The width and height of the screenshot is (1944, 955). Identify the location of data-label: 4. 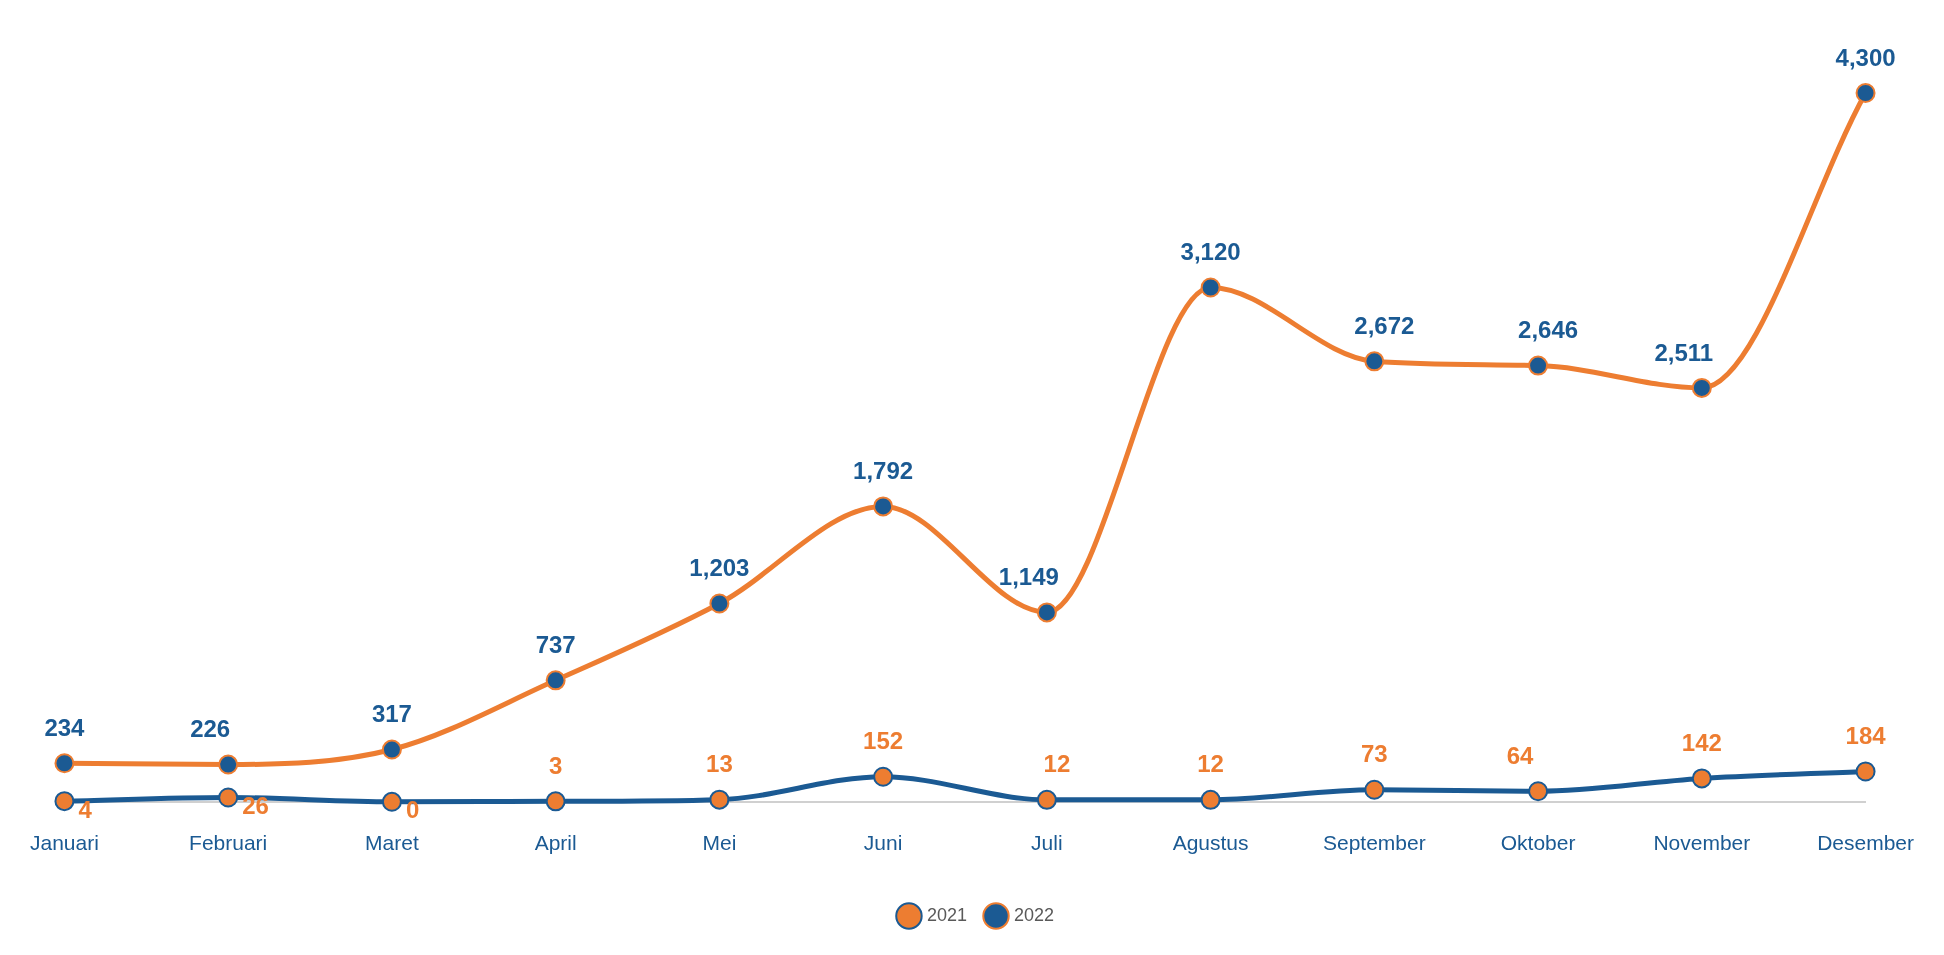
(85, 809).